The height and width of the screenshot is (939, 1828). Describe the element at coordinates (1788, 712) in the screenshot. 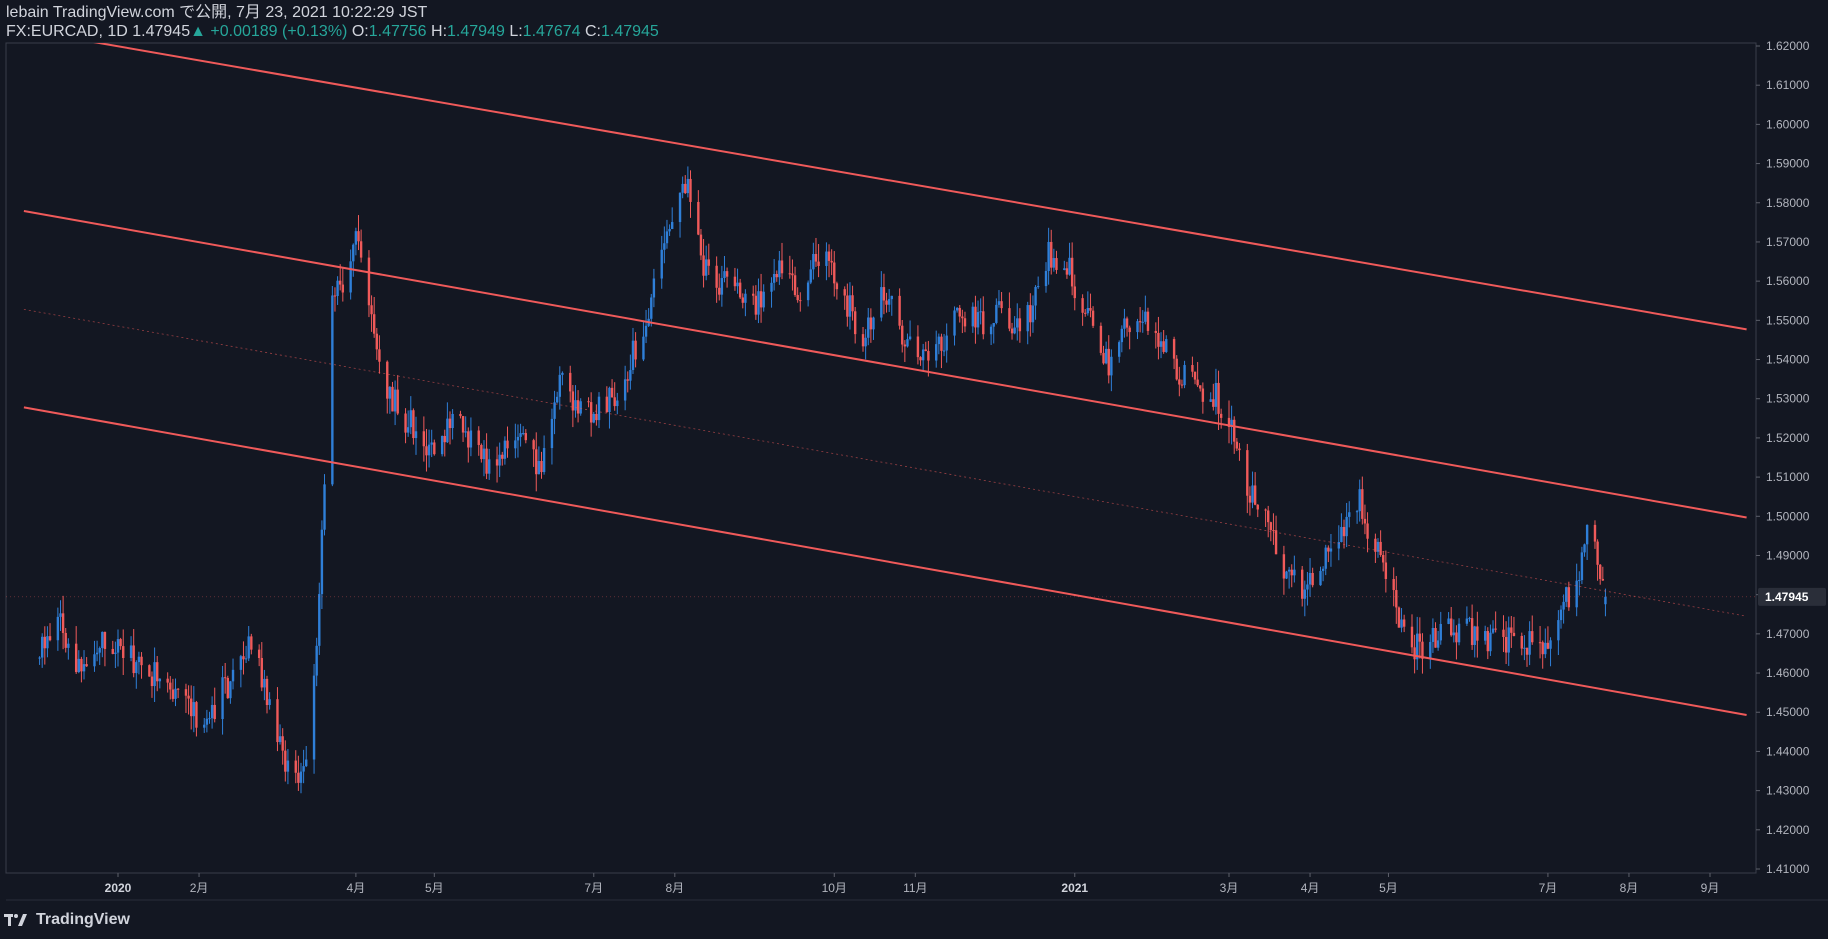

I see `price-tick-label: 1.45000` at that location.